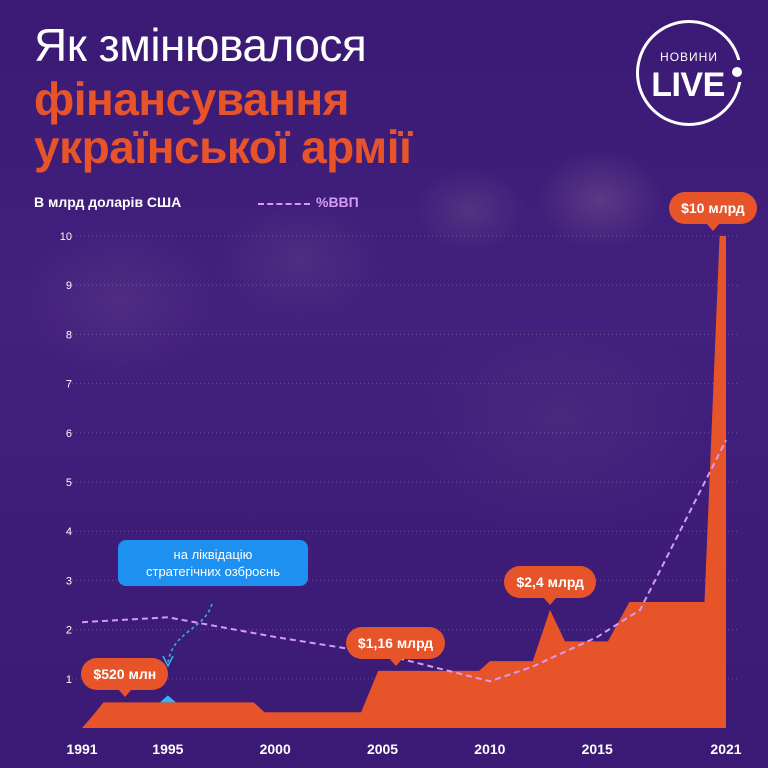 This screenshot has height=768, width=768. What do you see at coordinates (597, 749) in the screenshot?
I see `x-tick-label-2015: 2015` at bounding box center [597, 749].